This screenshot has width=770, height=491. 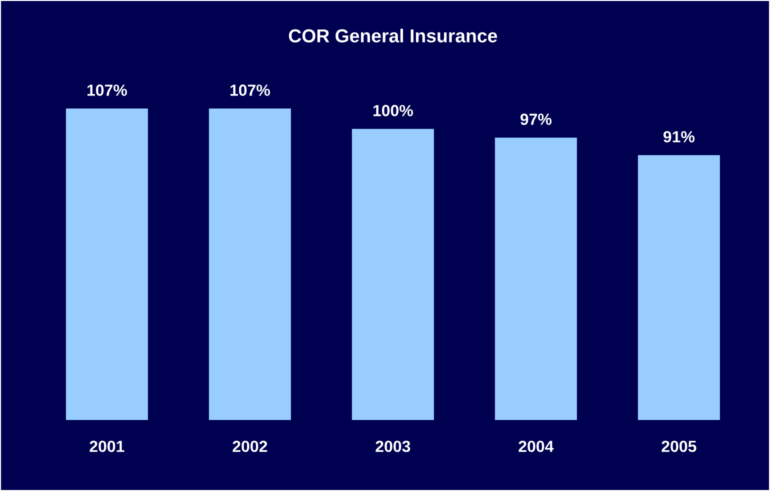 I want to click on chart-title: COR General Insurance, so click(x=393, y=35).